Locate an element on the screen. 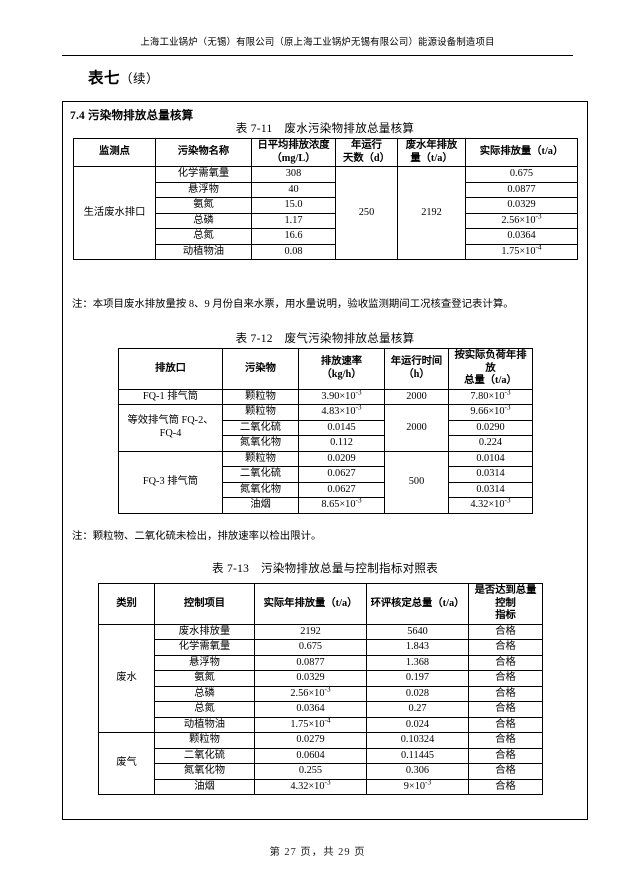 The height and width of the screenshot is (894, 635). annual-total-cell: 0.0104 is located at coordinates (490, 458).